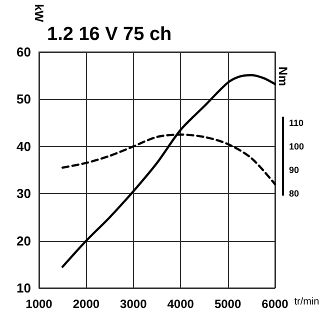  What do you see at coordinates (294, 170) in the screenshot?
I see `y2-tick-label: 90` at bounding box center [294, 170].